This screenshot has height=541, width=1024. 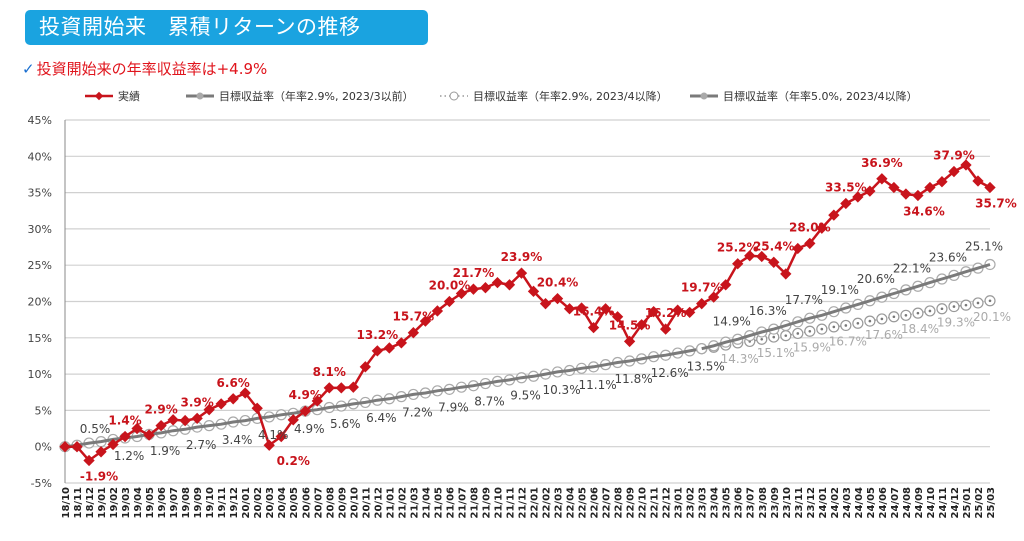 What do you see at coordinates (129, 456) in the screenshot?
I see `data-label: 1.2%` at bounding box center [129, 456].